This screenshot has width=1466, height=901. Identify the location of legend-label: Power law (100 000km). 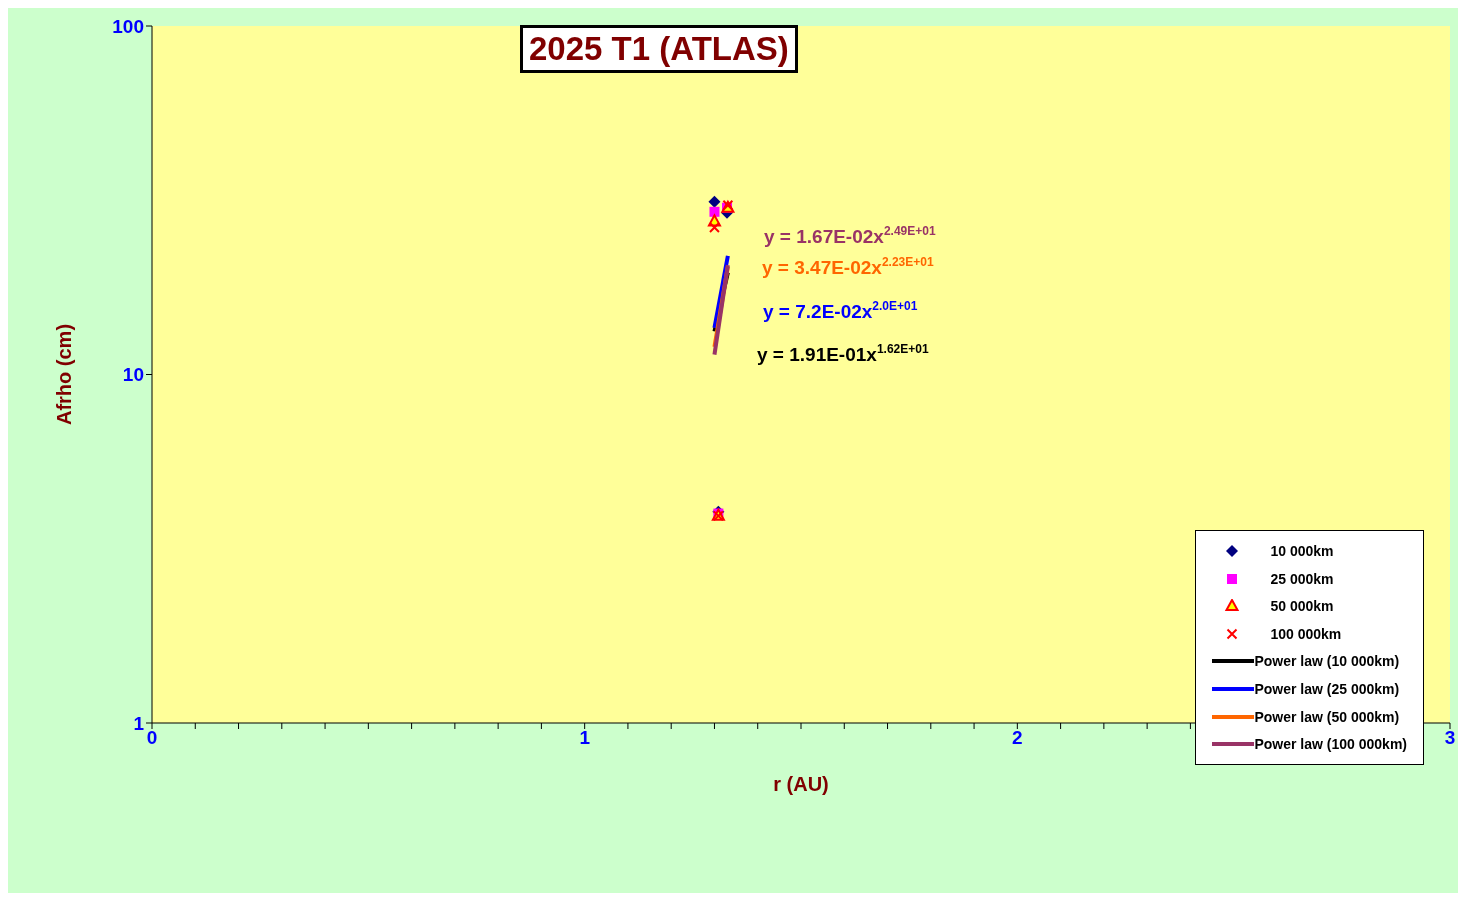
(1330, 744).